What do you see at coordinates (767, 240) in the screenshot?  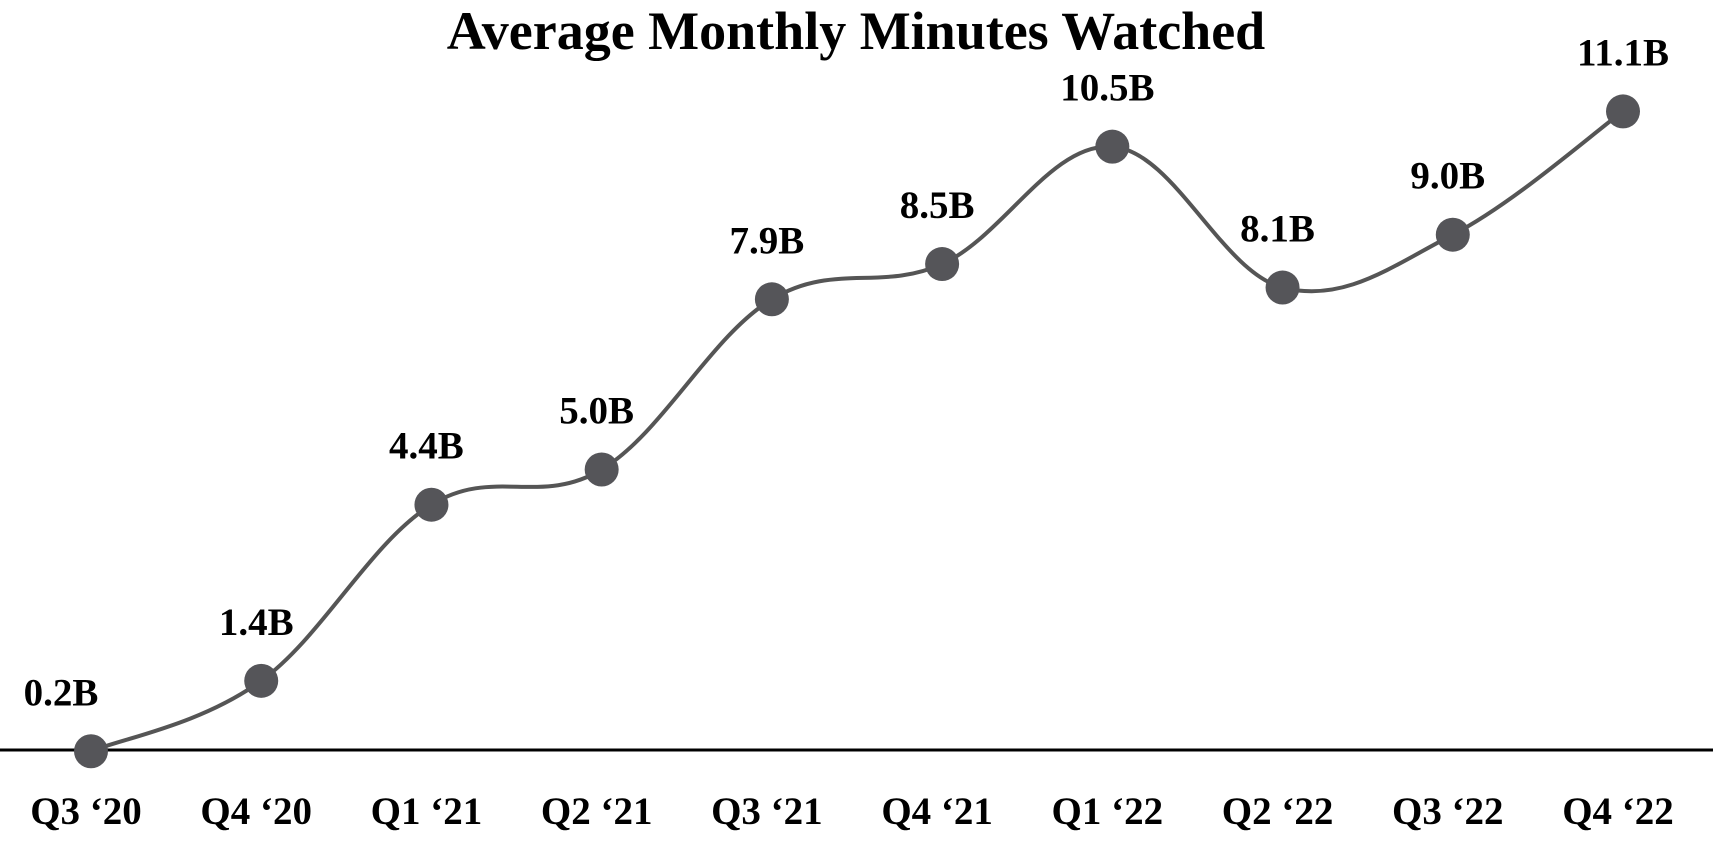 I see `data-label: 7.9B` at bounding box center [767, 240].